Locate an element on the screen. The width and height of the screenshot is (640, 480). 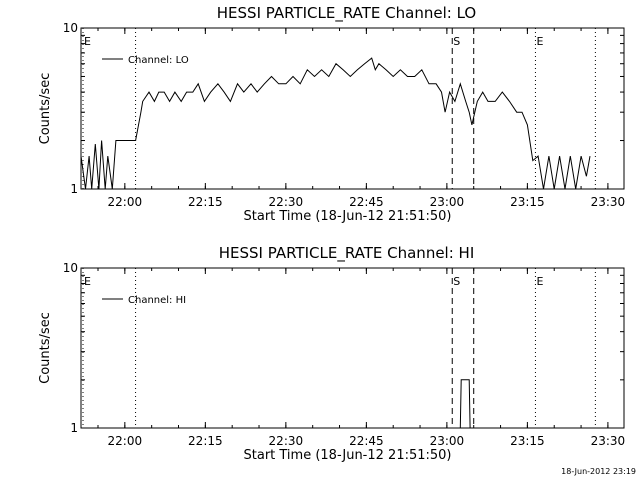
legend-label: Channel: LO is located at coordinates (158, 60).